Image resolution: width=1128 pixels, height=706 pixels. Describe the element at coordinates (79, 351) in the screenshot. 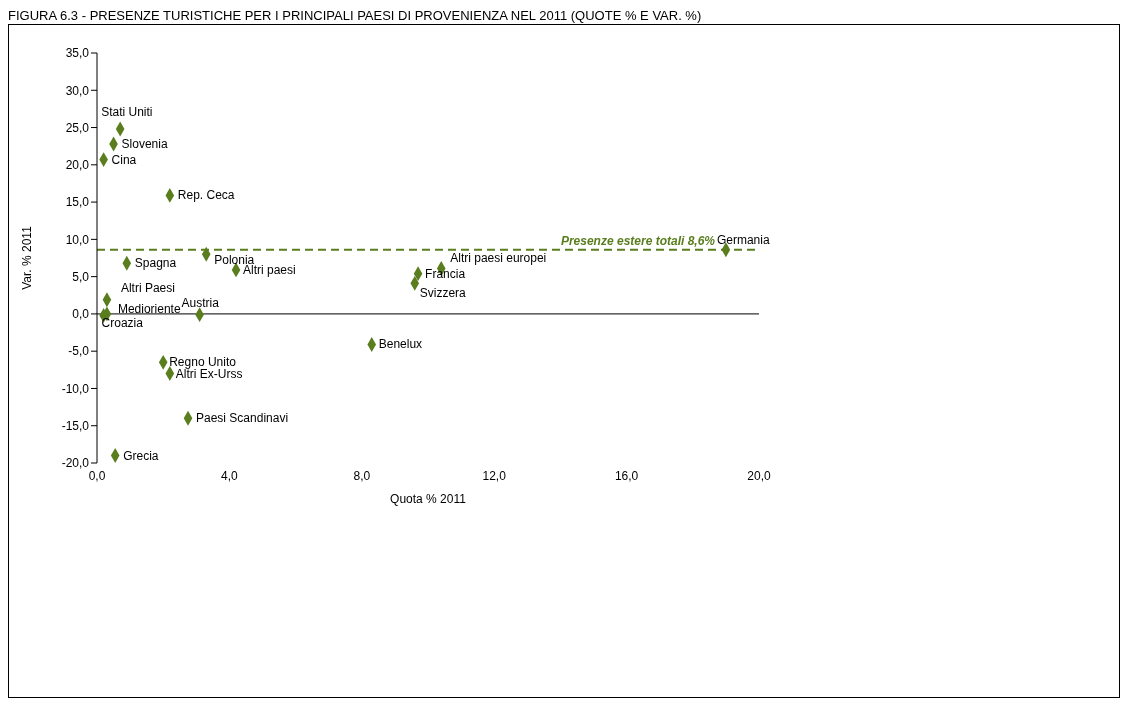

I see `y-tick-label: -5,0` at that location.